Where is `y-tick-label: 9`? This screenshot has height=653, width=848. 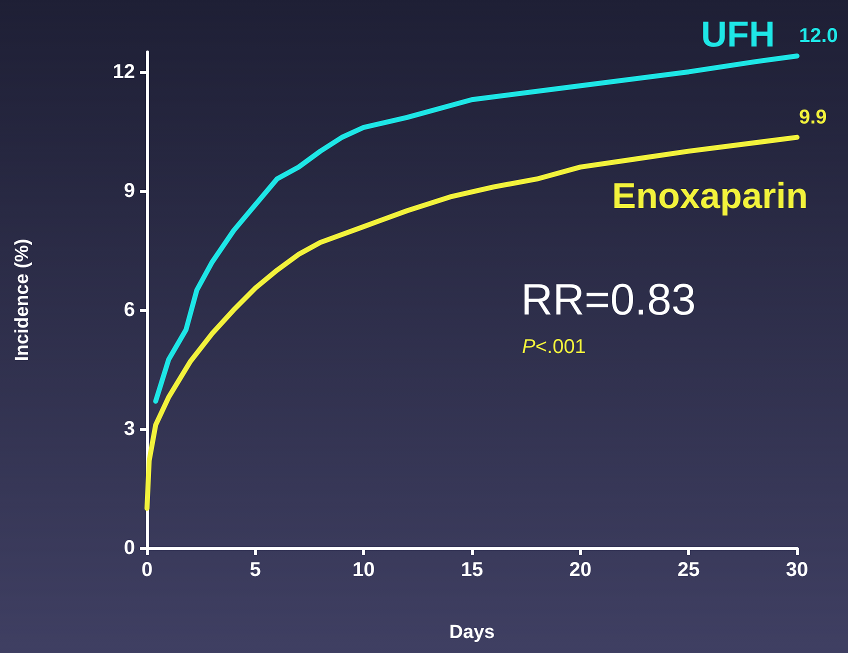 y-tick-label: 9 is located at coordinates (129, 191).